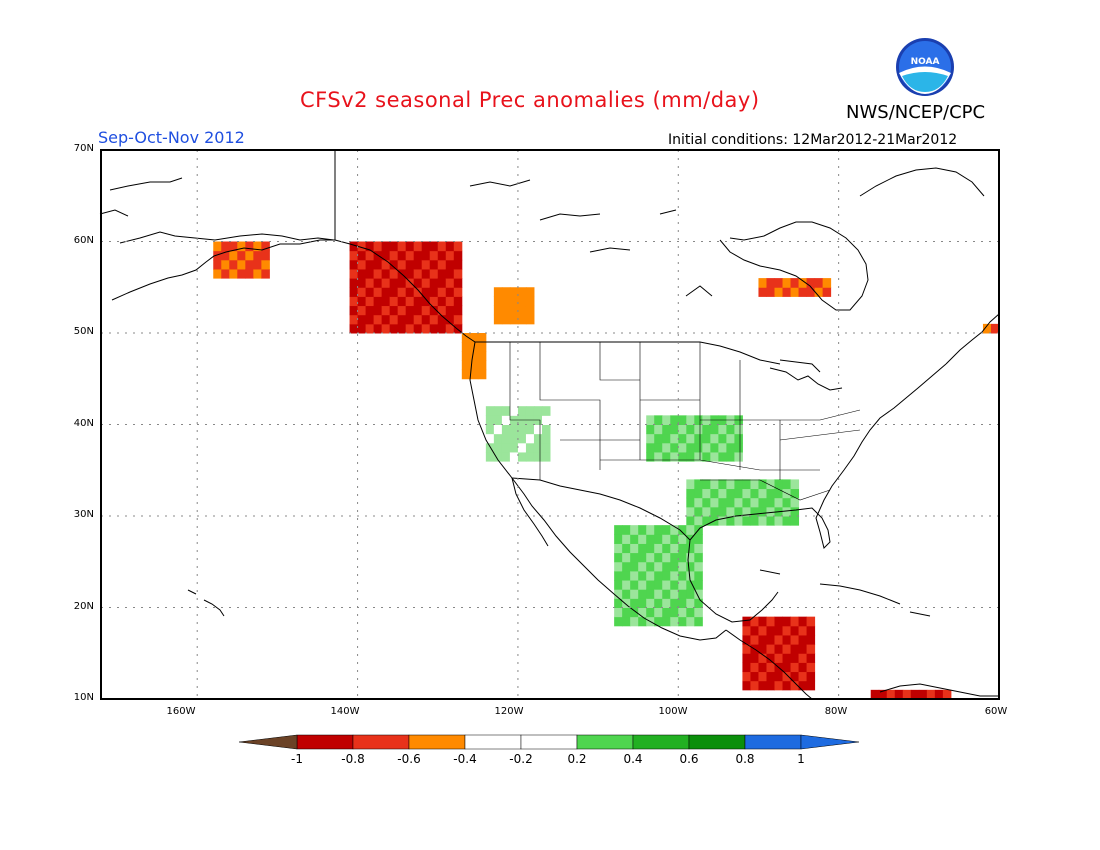 Image resolution: width=1100 pixels, height=850 pixels. Describe the element at coordinates (929, 266) in the screenshot. I see `east-canada` at that location.